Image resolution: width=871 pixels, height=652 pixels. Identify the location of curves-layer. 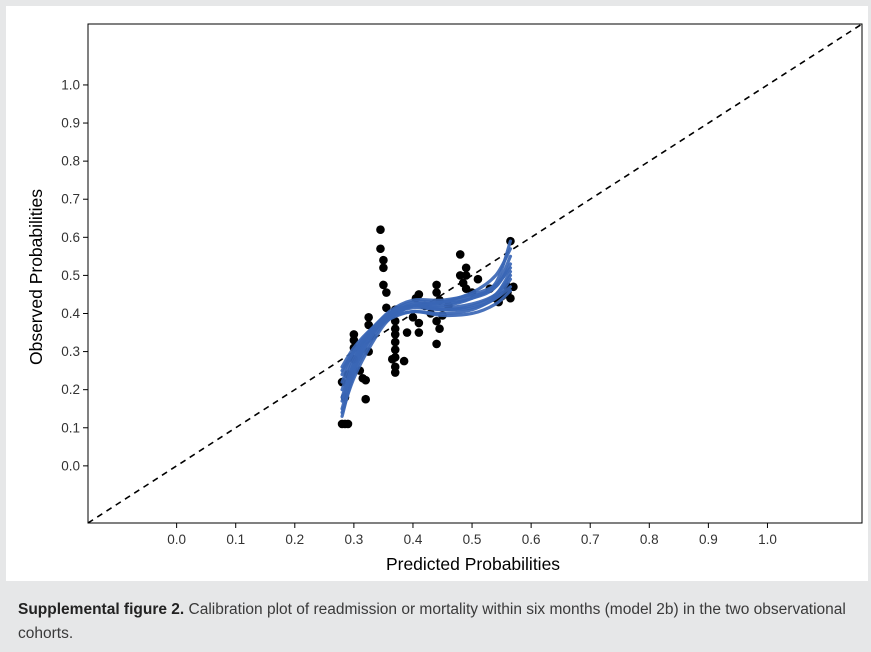
(426, 328).